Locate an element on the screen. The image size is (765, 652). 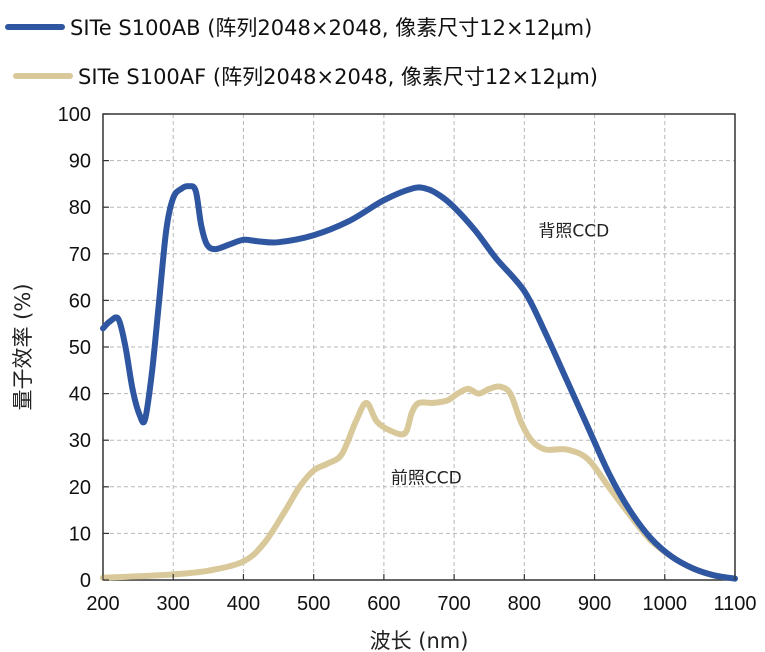
x-tick-label: 1100 is located at coordinates (734, 604).